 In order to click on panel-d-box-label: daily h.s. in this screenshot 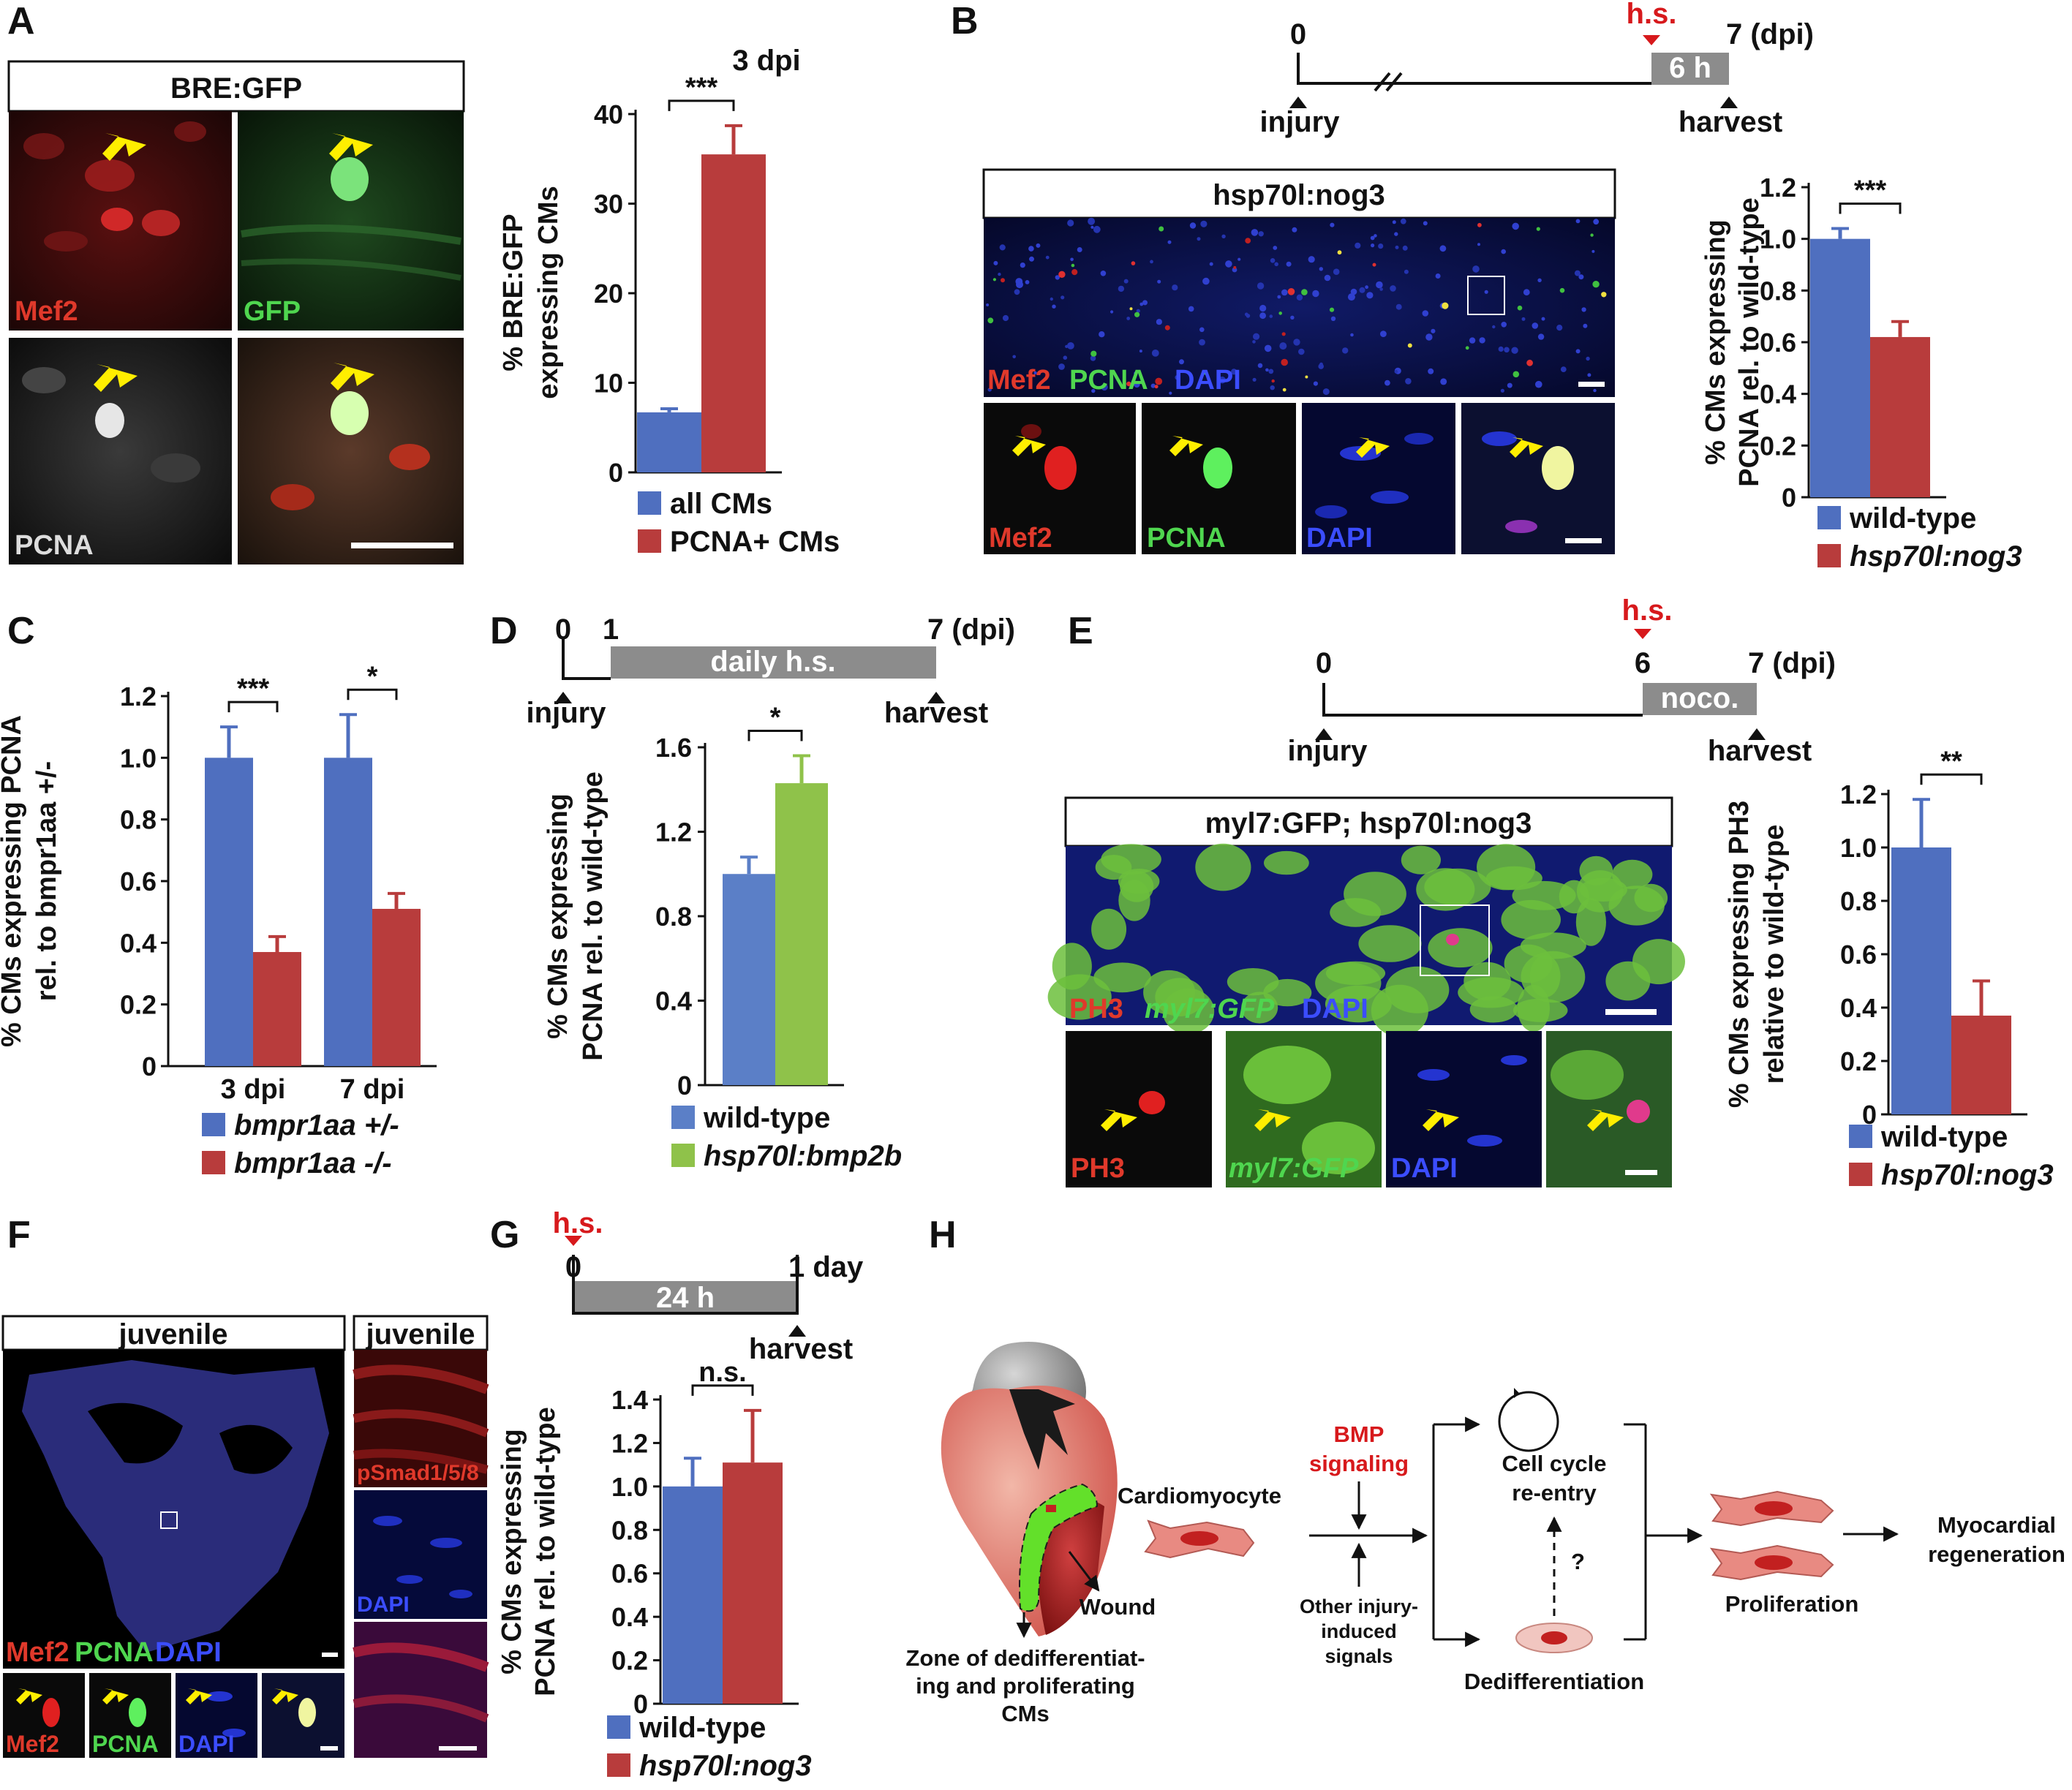, I will do `click(772, 662)`.